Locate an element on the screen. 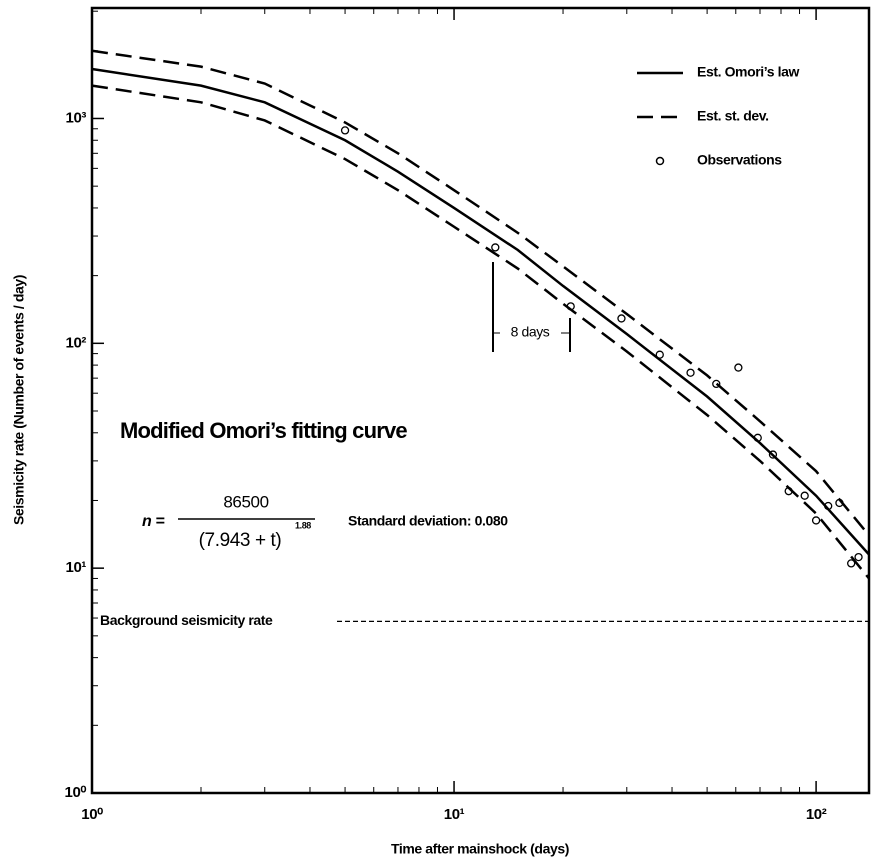 The width and height of the screenshot is (871, 863). equation-exponent: 1.88 is located at coordinates (303, 525).